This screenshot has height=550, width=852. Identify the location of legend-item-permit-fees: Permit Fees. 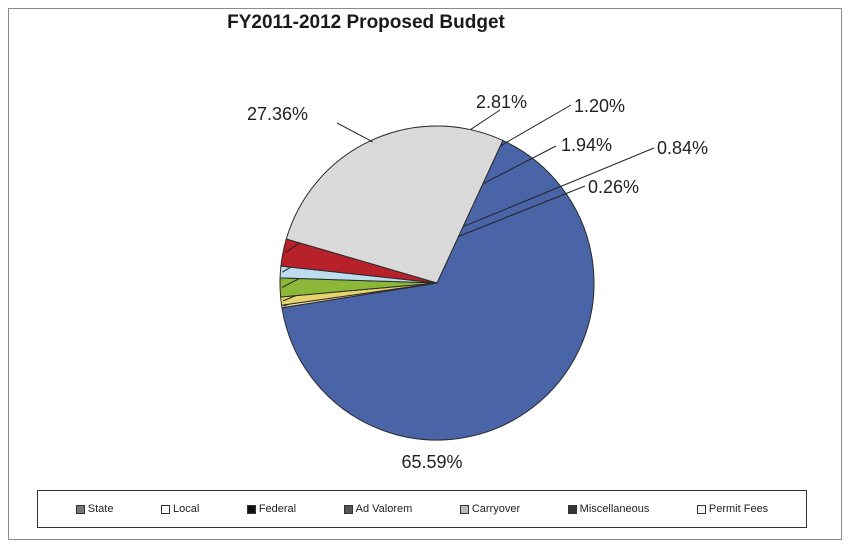
(732, 509).